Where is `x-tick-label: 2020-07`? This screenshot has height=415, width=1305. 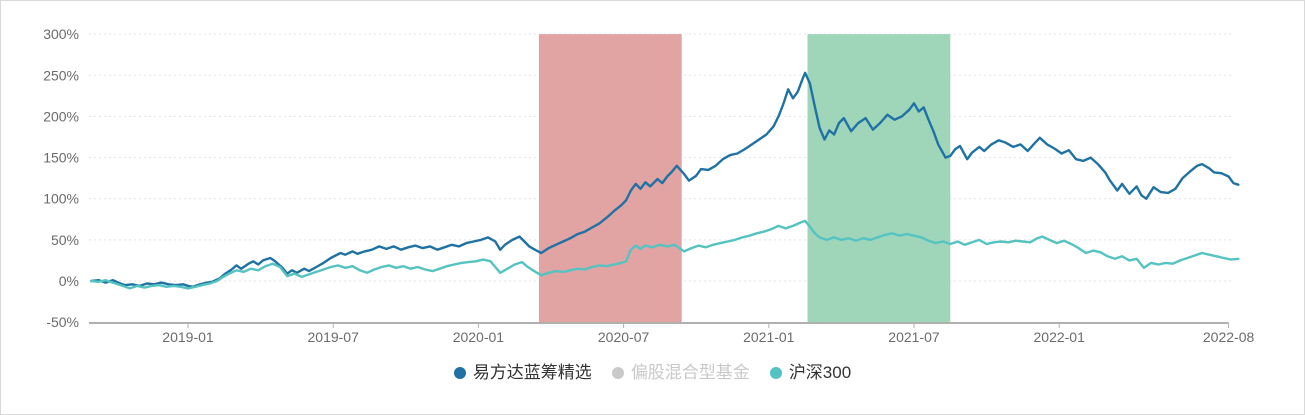 x-tick-label: 2020-07 is located at coordinates (624, 337).